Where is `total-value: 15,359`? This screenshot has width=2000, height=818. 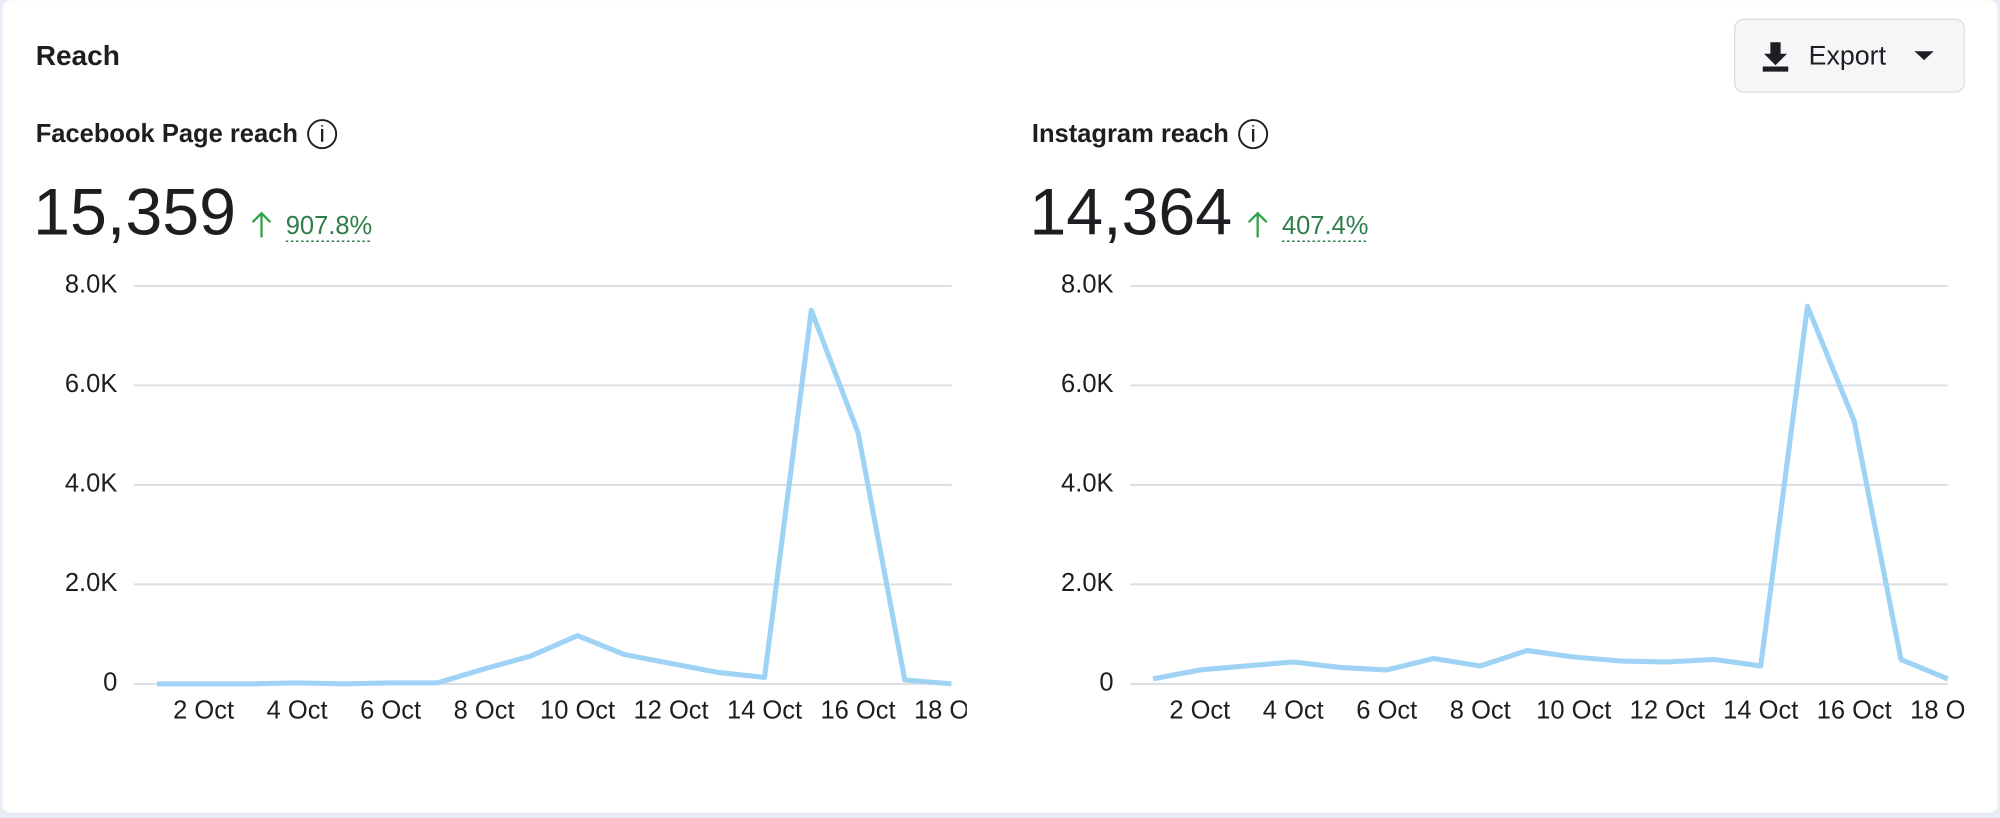 total-value: 15,359 is located at coordinates (134, 213).